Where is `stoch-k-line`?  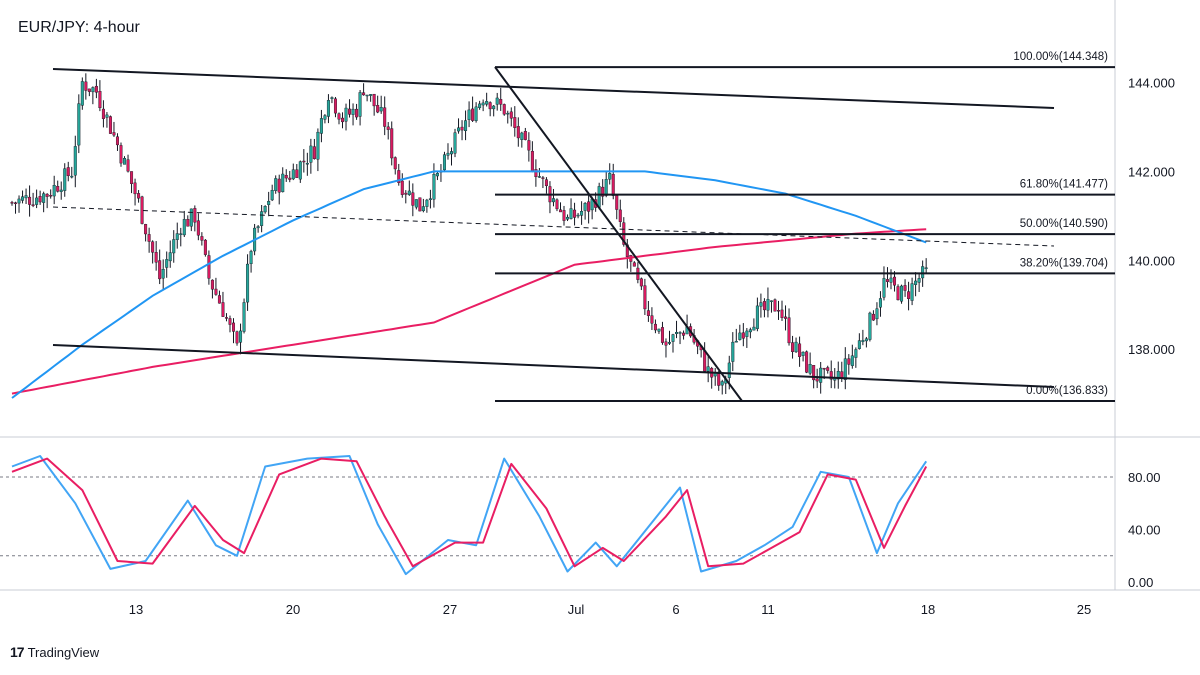
stoch-k-line is located at coordinates (469, 515).